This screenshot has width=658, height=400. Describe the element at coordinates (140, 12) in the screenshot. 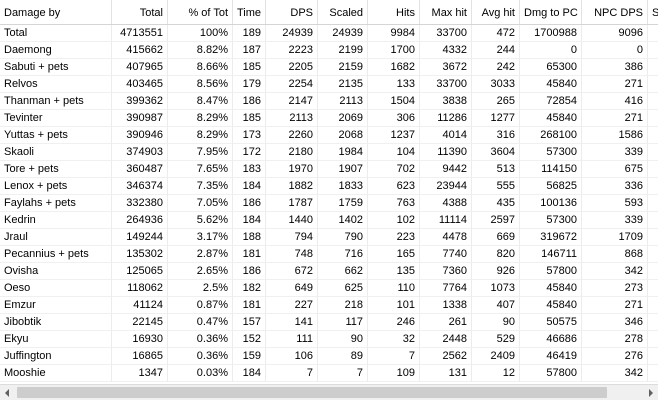

I see `column-header-total: Total` at that location.